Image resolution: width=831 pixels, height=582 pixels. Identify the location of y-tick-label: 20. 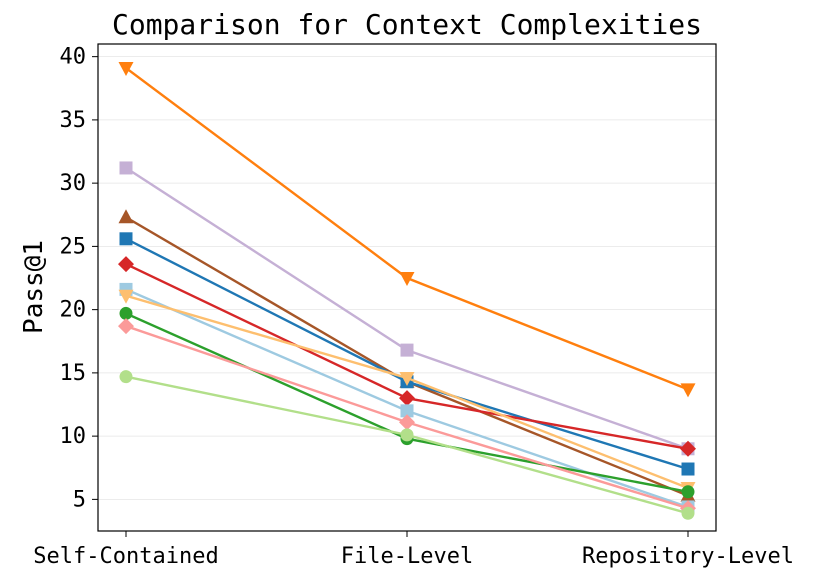
(73, 310).